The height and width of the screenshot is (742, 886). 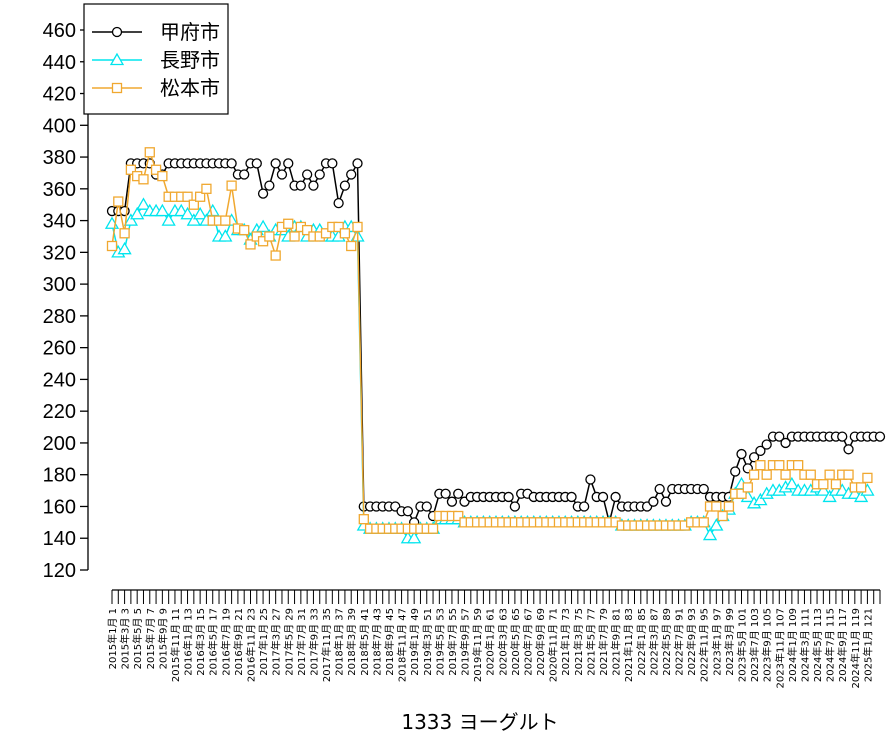 What do you see at coordinates (680, 614) in the screenshot?
I see `x-tick-label-index: 91` at bounding box center [680, 614].